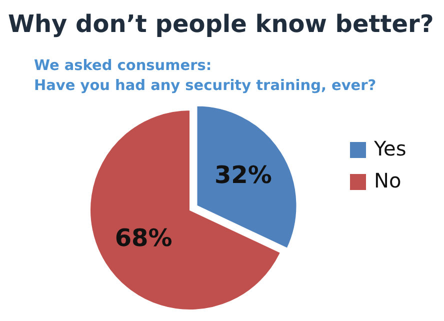  Describe the element at coordinates (243, 174) in the screenshot. I see `data-label: 32%` at that location.